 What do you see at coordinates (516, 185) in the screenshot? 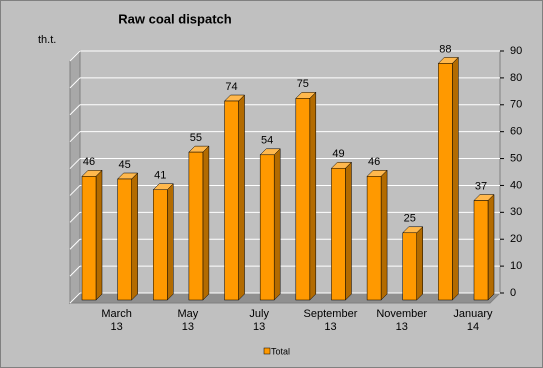
I see `y-tick-label: 40` at bounding box center [516, 185].